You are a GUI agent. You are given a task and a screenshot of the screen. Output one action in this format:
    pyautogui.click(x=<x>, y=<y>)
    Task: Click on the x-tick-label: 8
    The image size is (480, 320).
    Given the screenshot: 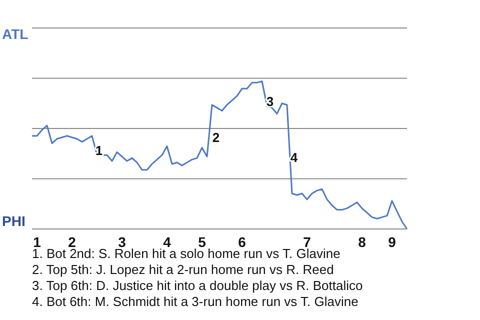 What is the action you would take?
    pyautogui.click(x=362, y=242)
    